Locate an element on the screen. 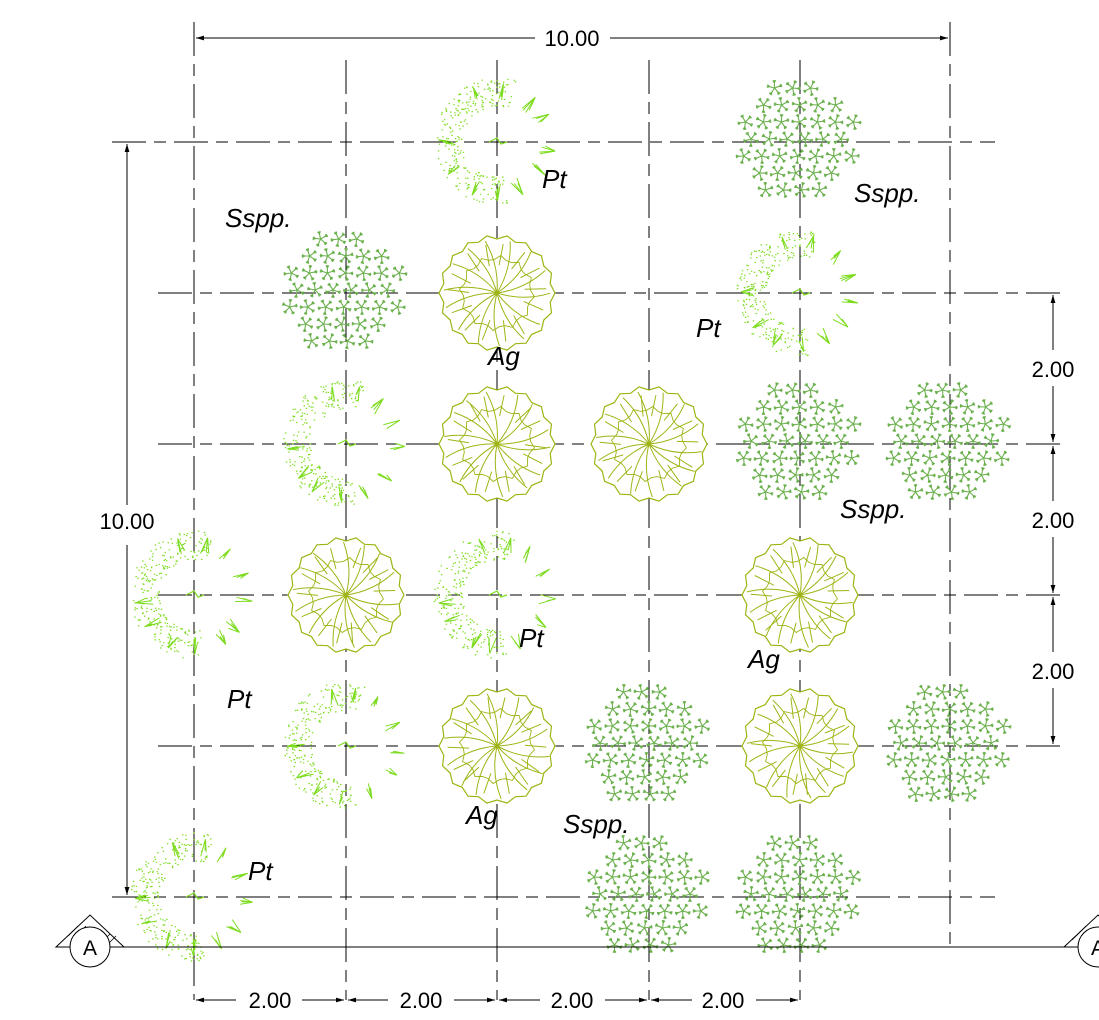 The width and height of the screenshot is (1099, 1020). dim-top-total: 10.00 is located at coordinates (571, 38).